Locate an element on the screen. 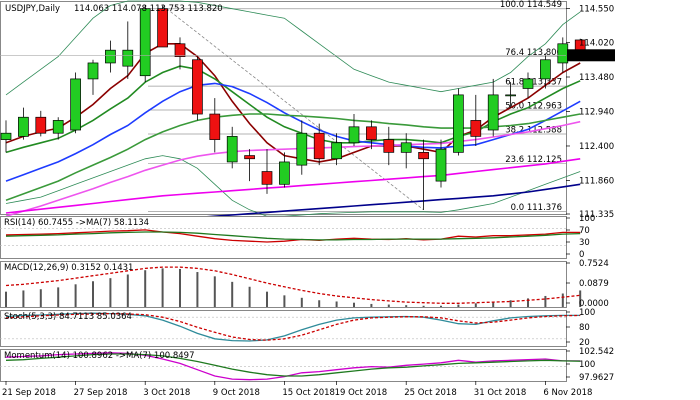 The image size is (700, 400). last-price-label: 113.820 is located at coordinates (596, 56).